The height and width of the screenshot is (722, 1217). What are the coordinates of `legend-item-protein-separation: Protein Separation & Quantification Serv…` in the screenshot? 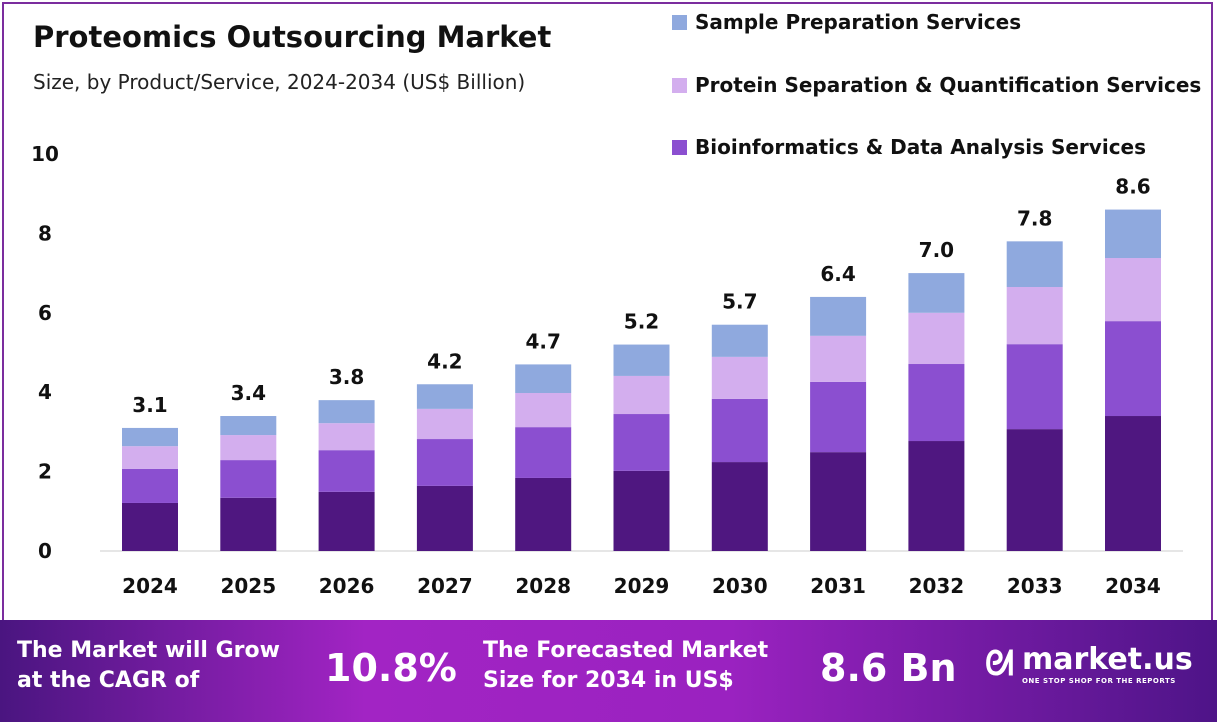 It's located at (936, 85).